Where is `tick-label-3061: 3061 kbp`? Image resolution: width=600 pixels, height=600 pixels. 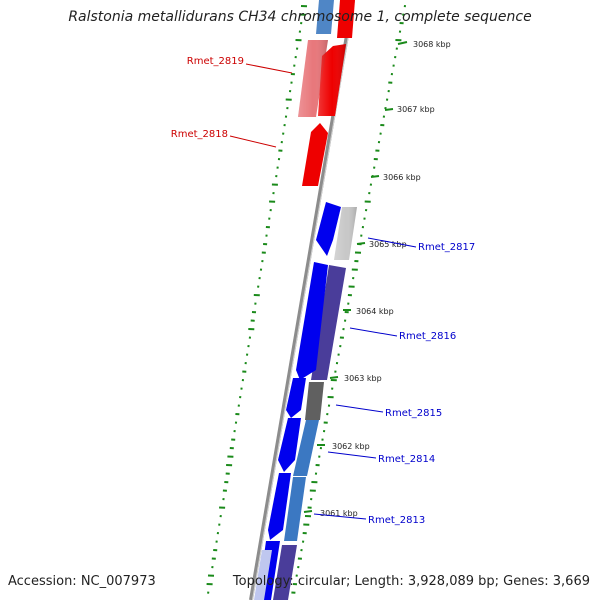
tick-label-3061: 3061 kbp is located at coordinates (339, 513).